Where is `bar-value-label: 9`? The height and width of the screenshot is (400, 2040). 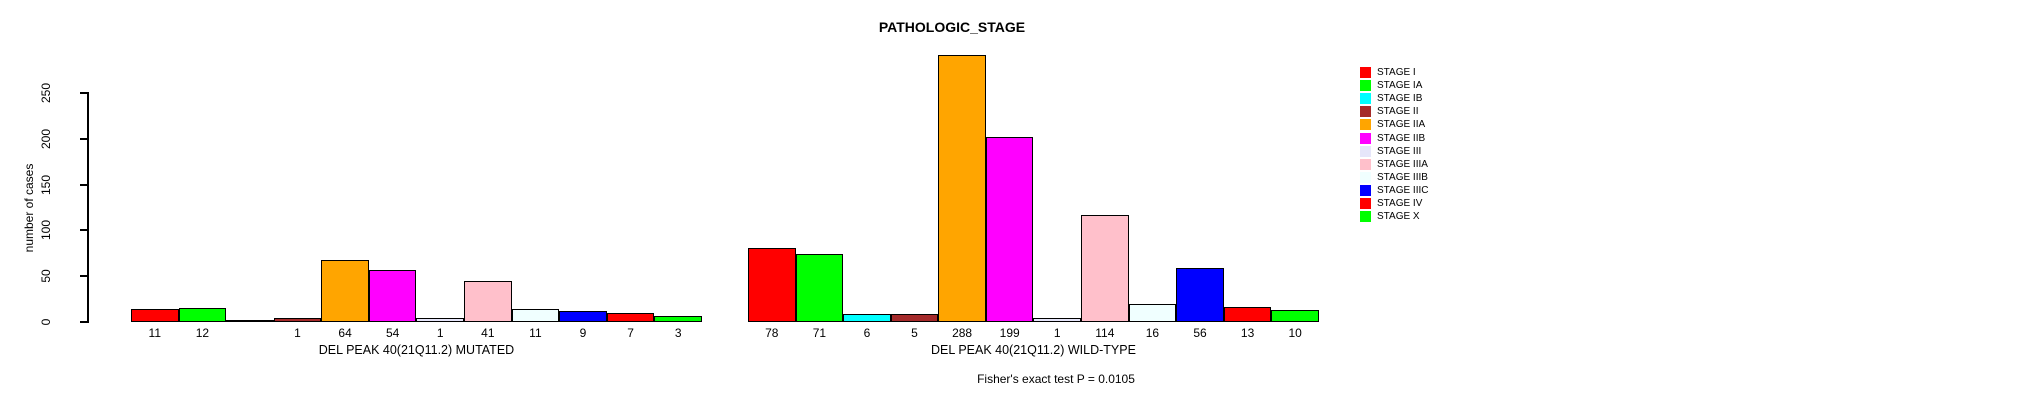 bar-value-label: 9 is located at coordinates (583, 333).